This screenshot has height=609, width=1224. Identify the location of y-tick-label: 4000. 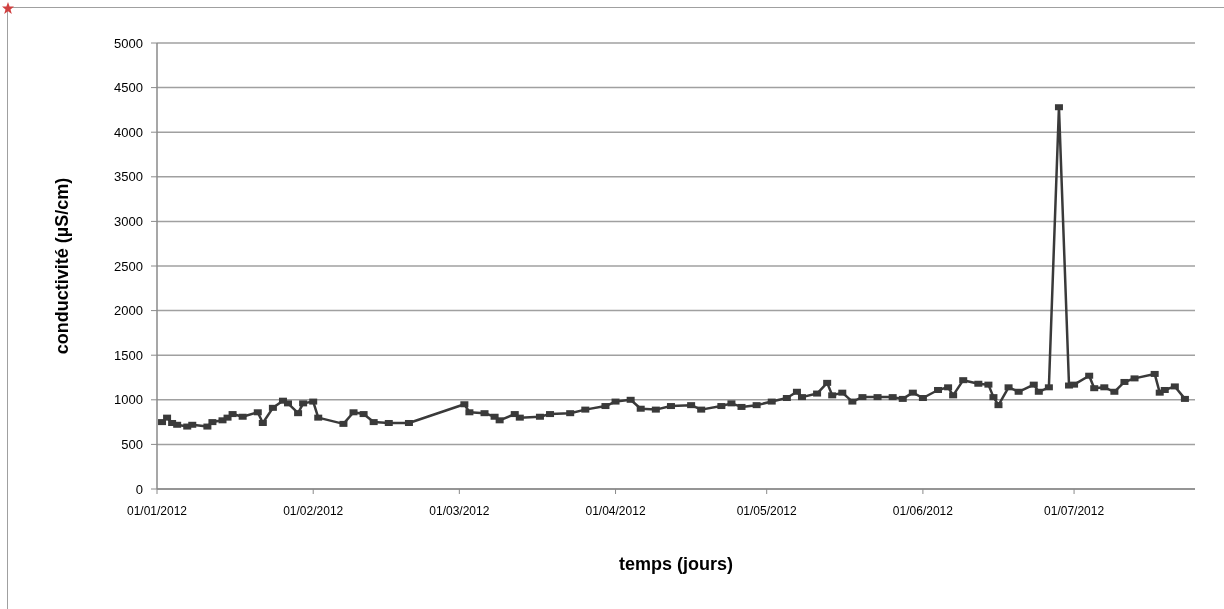
(128, 132).